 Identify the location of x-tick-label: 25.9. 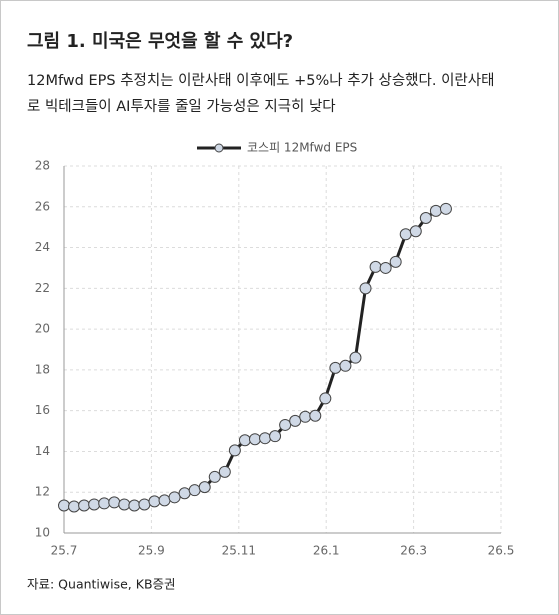
(151, 551).